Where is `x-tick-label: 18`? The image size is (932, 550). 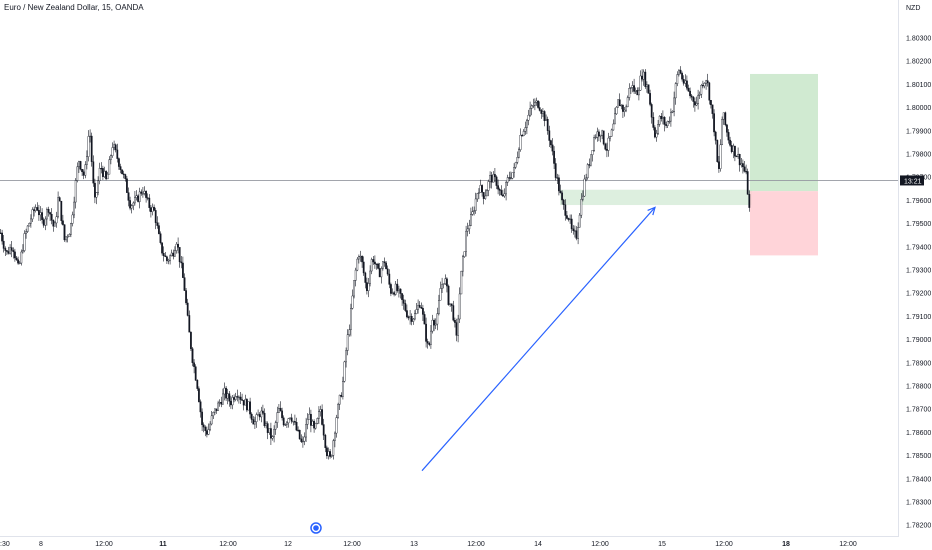
x-tick-label: 18 is located at coordinates (786, 544).